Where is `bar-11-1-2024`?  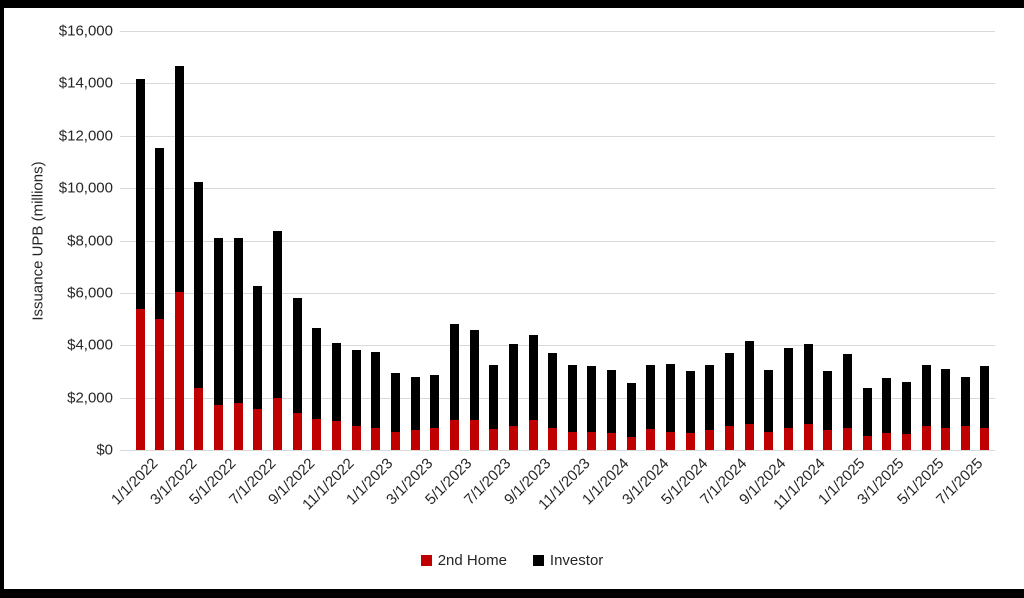
bar-11-1-2024 is located at coordinates (808, 396).